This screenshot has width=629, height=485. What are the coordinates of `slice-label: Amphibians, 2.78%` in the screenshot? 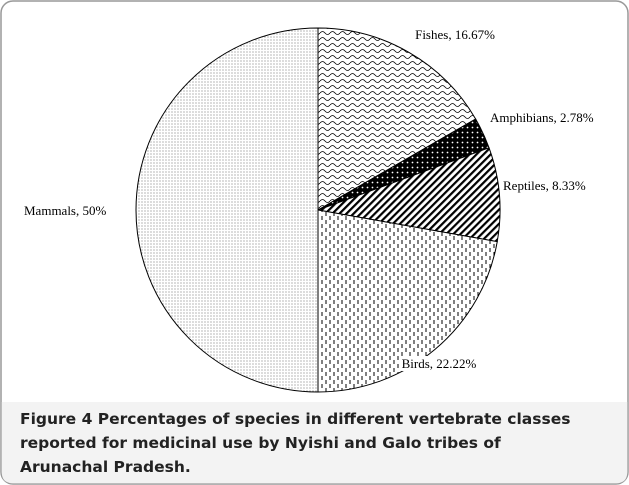 It's located at (542, 117).